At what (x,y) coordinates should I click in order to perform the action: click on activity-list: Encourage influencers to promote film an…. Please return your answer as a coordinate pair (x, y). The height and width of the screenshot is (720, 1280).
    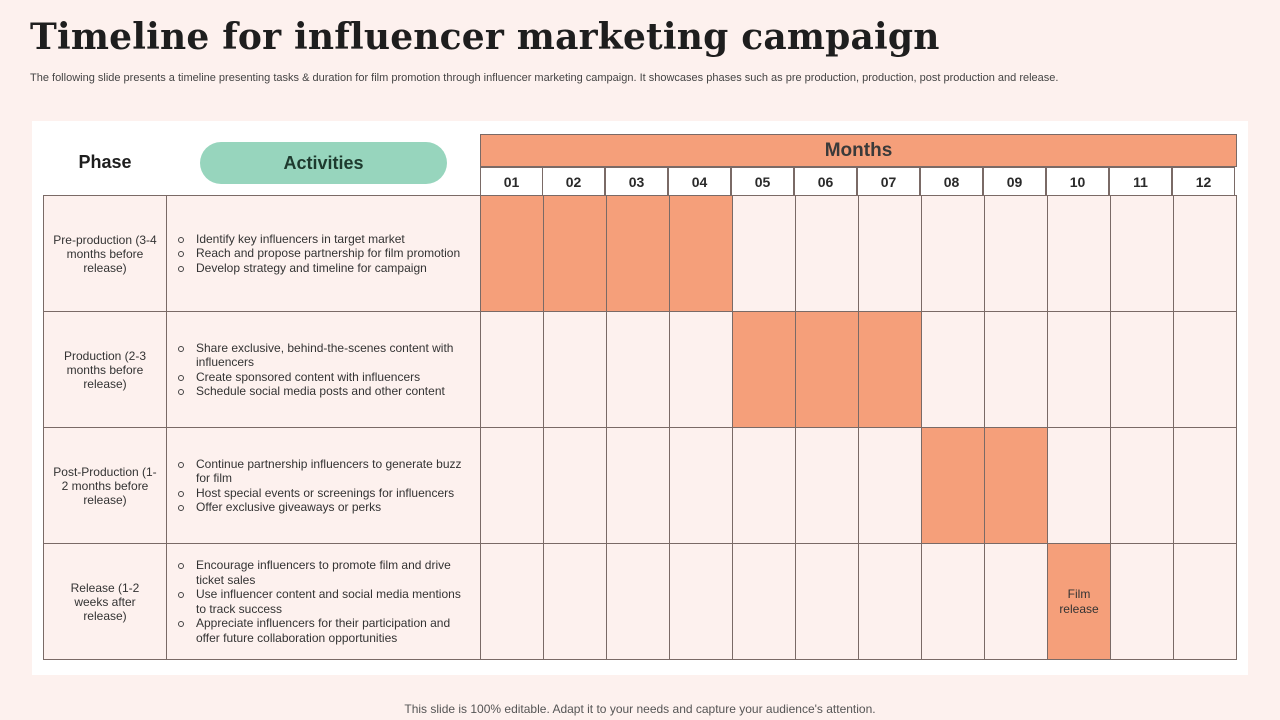
    Looking at the image, I should click on (323, 601).